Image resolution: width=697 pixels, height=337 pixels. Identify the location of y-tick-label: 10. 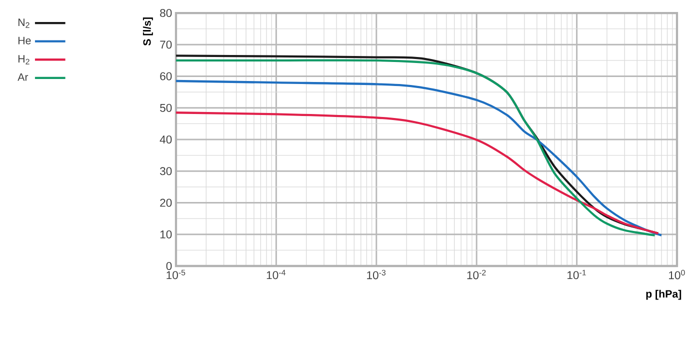
(166, 234).